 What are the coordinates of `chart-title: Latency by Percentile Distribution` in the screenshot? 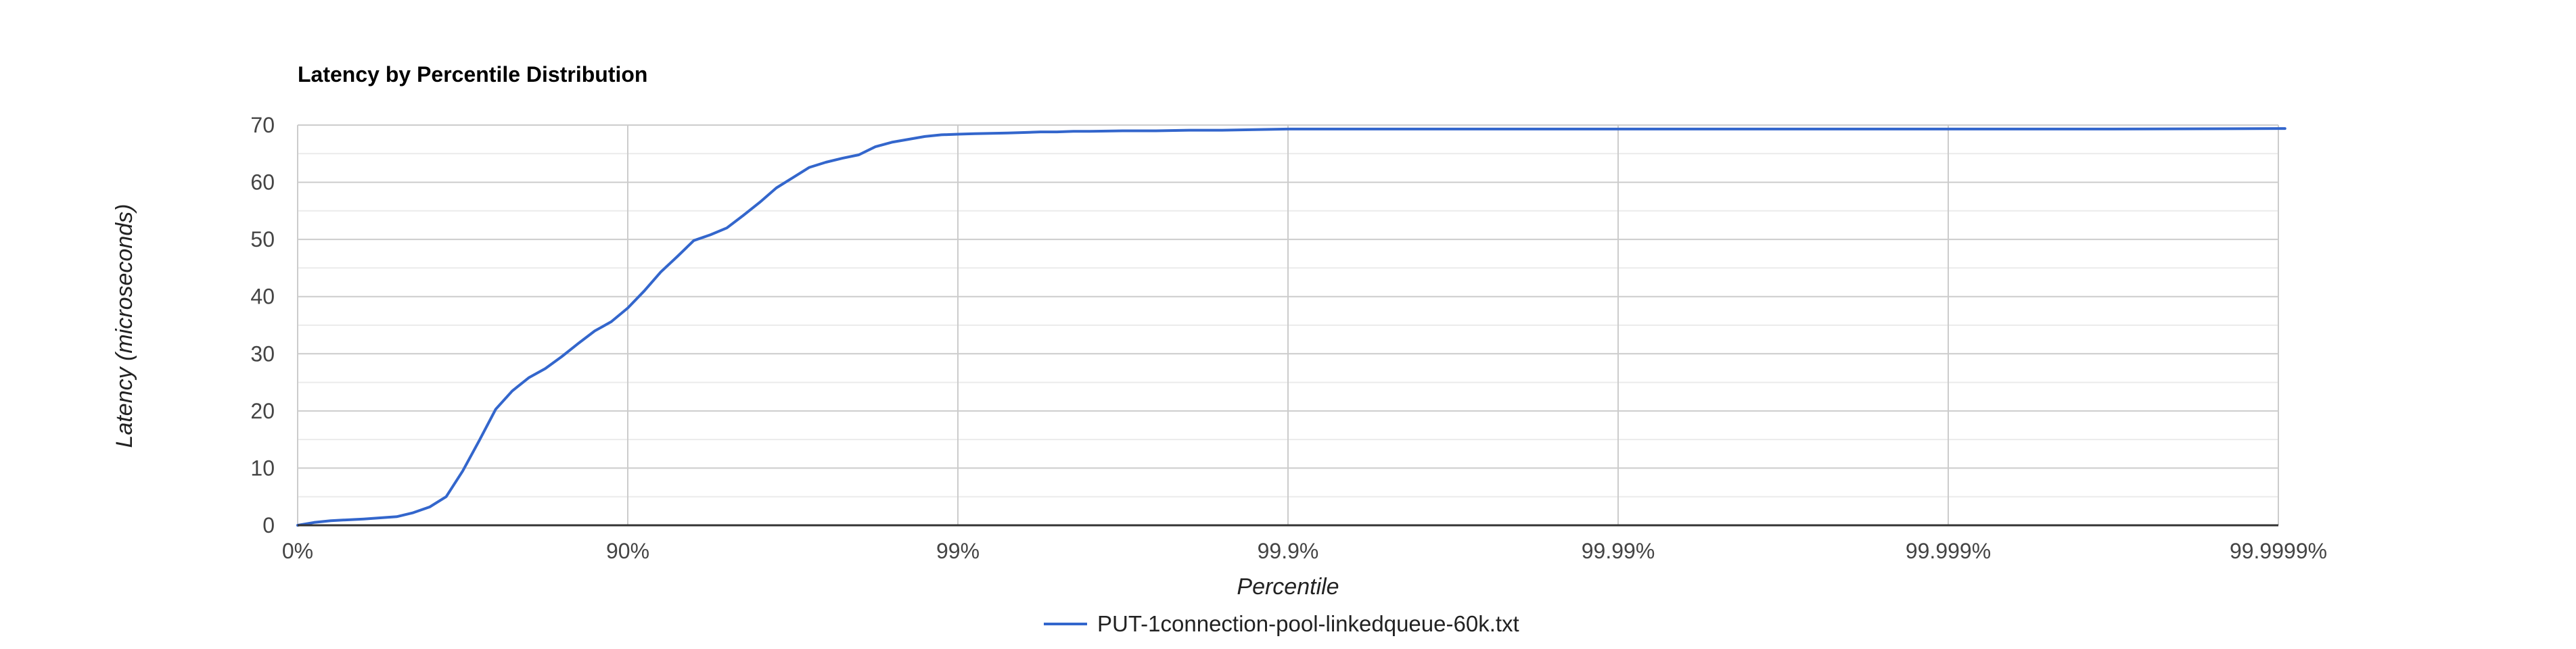 It's located at (472, 74).